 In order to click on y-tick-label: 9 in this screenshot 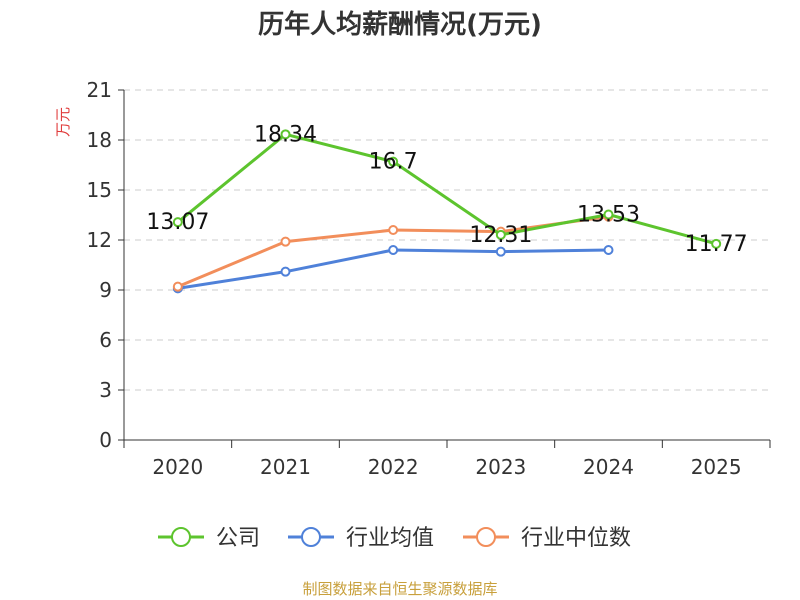, I will do `click(105, 290)`.